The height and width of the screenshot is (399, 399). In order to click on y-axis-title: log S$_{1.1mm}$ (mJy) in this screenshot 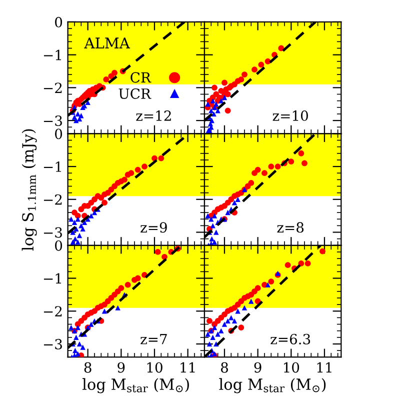, I will do `click(29, 190)`.